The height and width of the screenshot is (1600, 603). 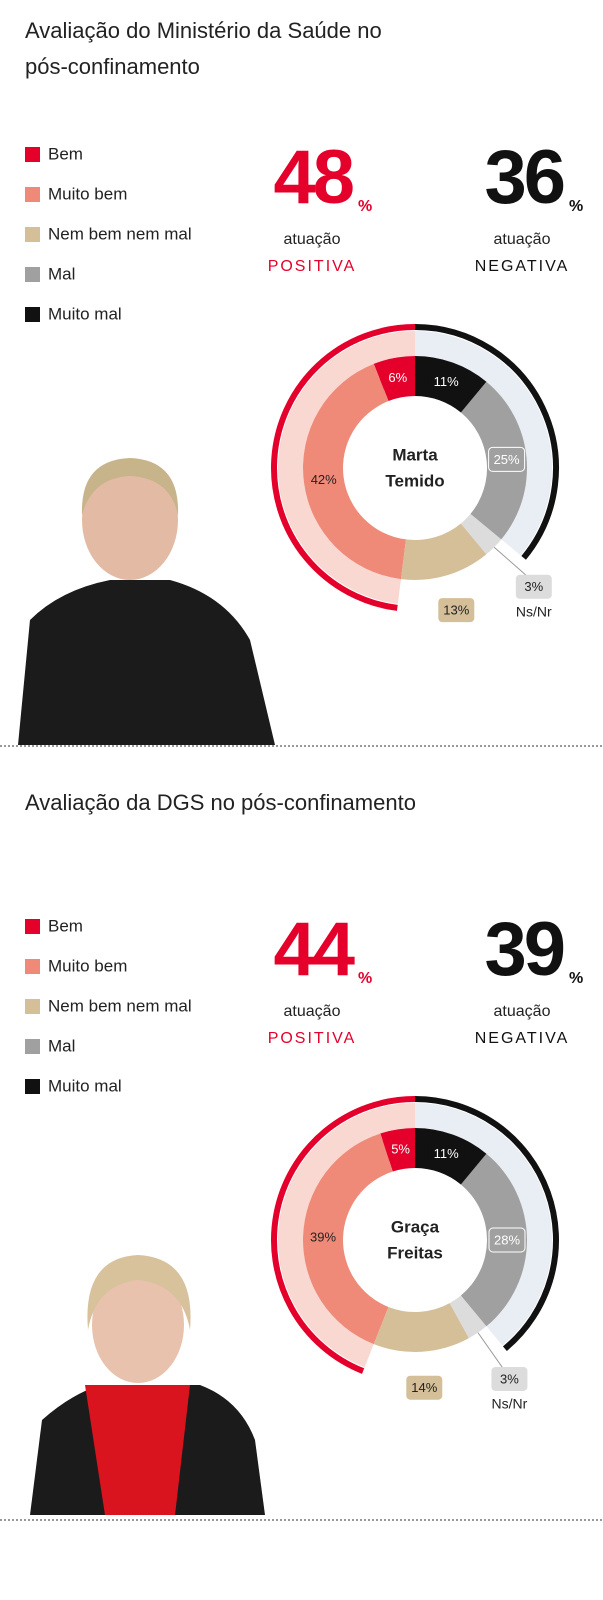 What do you see at coordinates (414, 480) in the screenshot?
I see `center-label: Temido` at bounding box center [414, 480].